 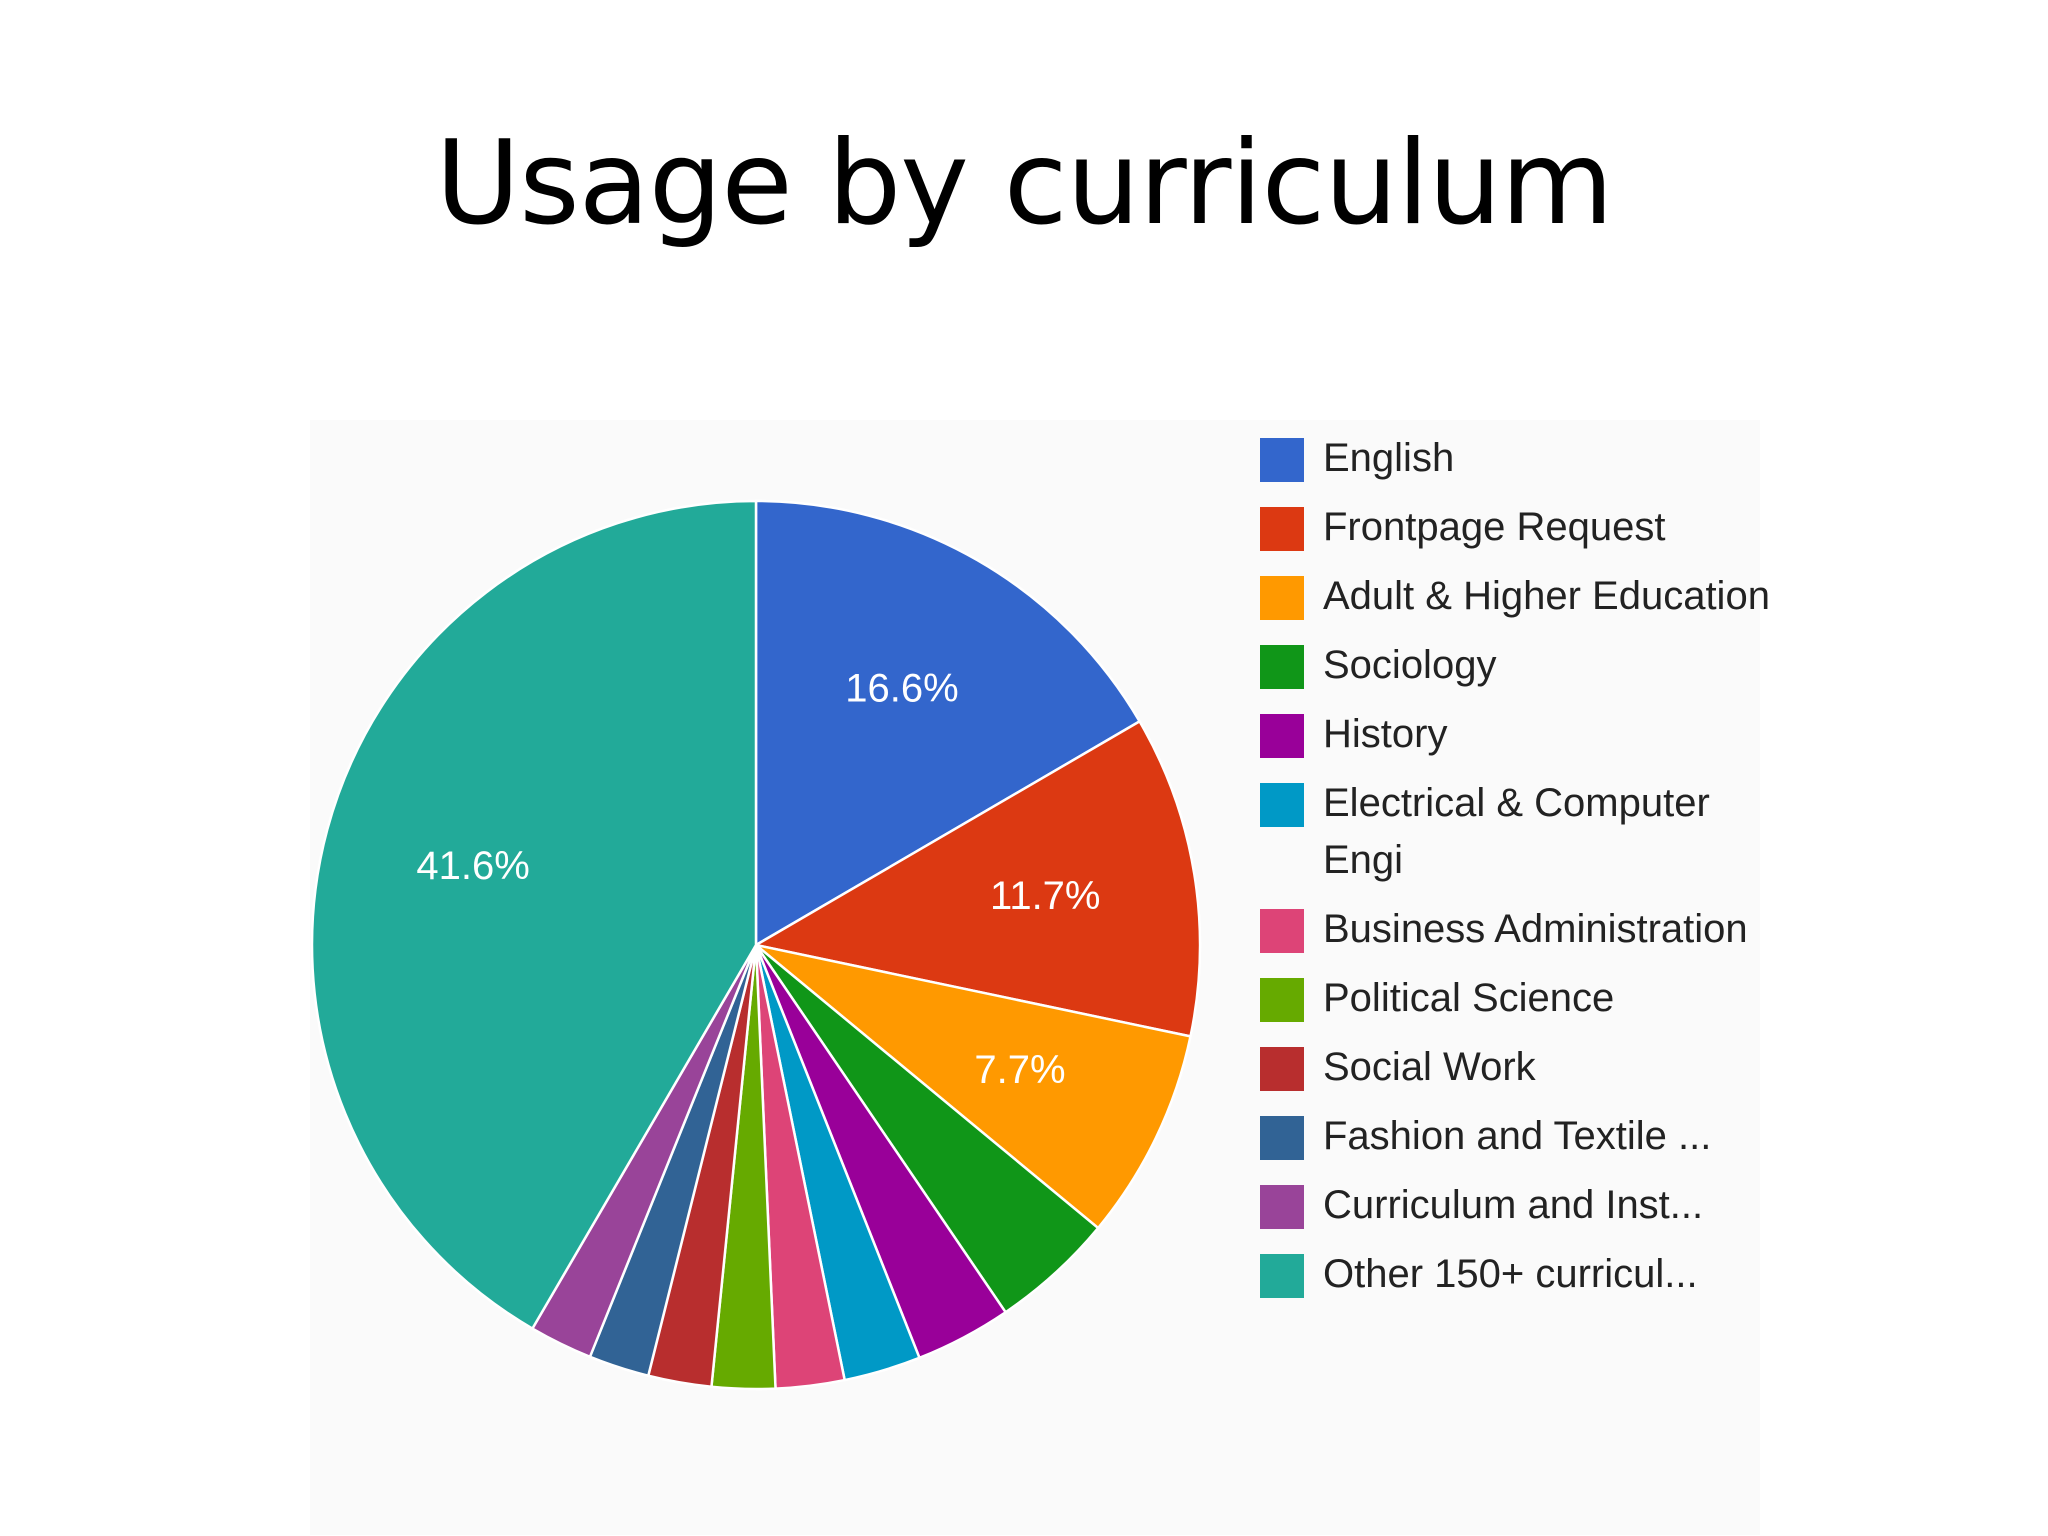 What do you see at coordinates (901, 688) in the screenshot?
I see `slice-label-english: 16.6%` at bounding box center [901, 688].